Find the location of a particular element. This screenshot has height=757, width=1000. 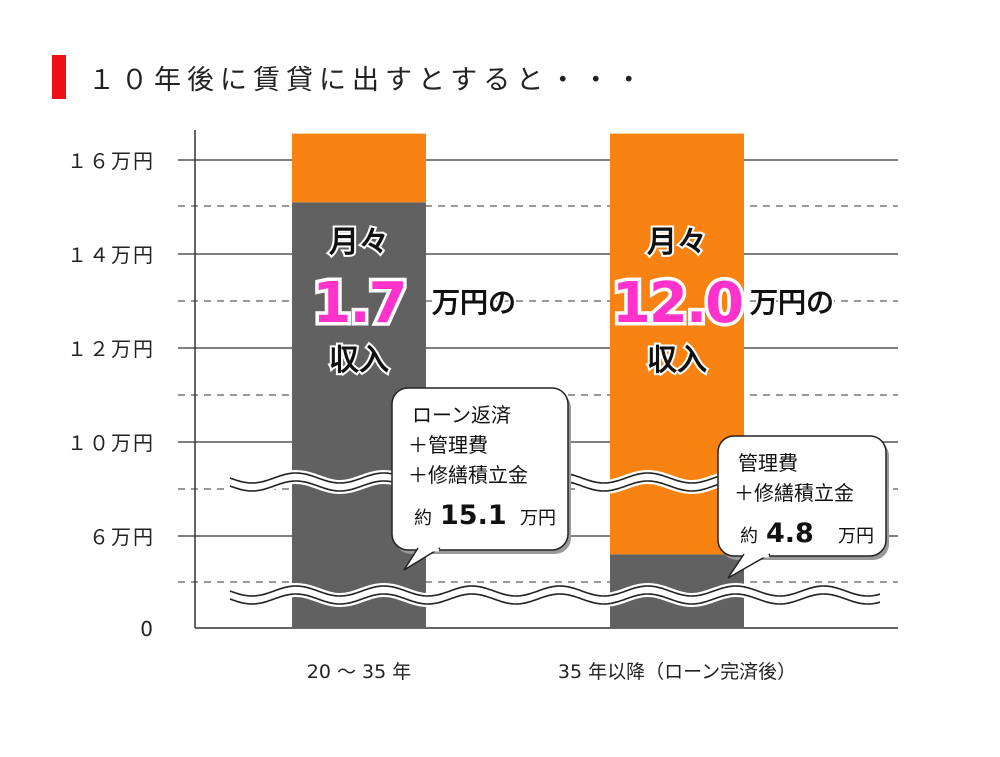

income-value: 1.7 is located at coordinates (358, 303).